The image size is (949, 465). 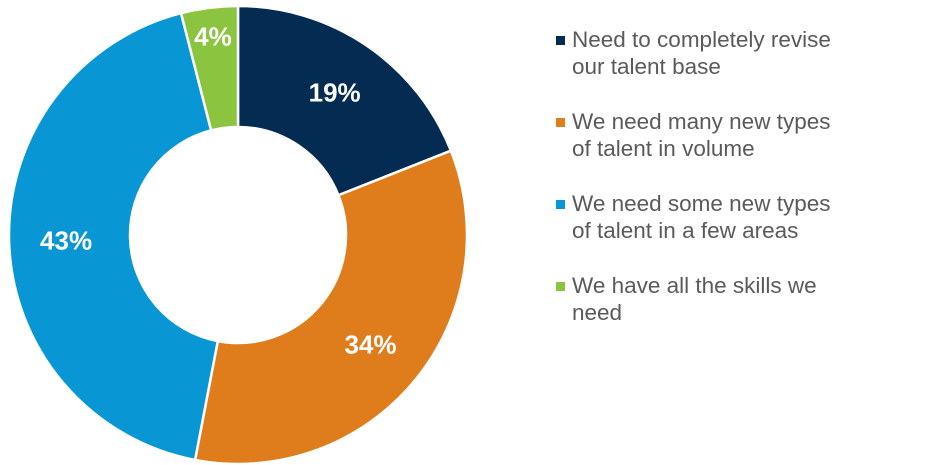 I want to click on data-label: 4%, so click(x=213, y=37).